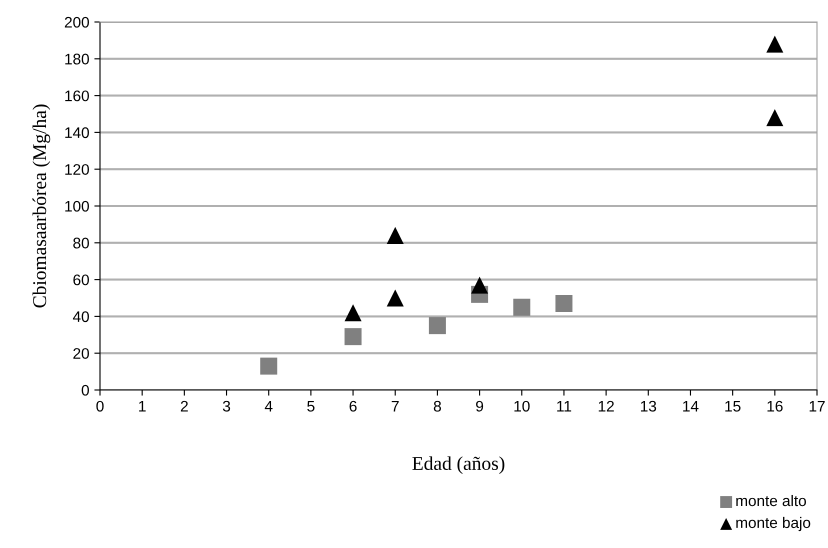 This screenshot has width=828, height=548. Describe the element at coordinates (458, 465) in the screenshot. I see `x-axis-title: Edad (años)` at that location.